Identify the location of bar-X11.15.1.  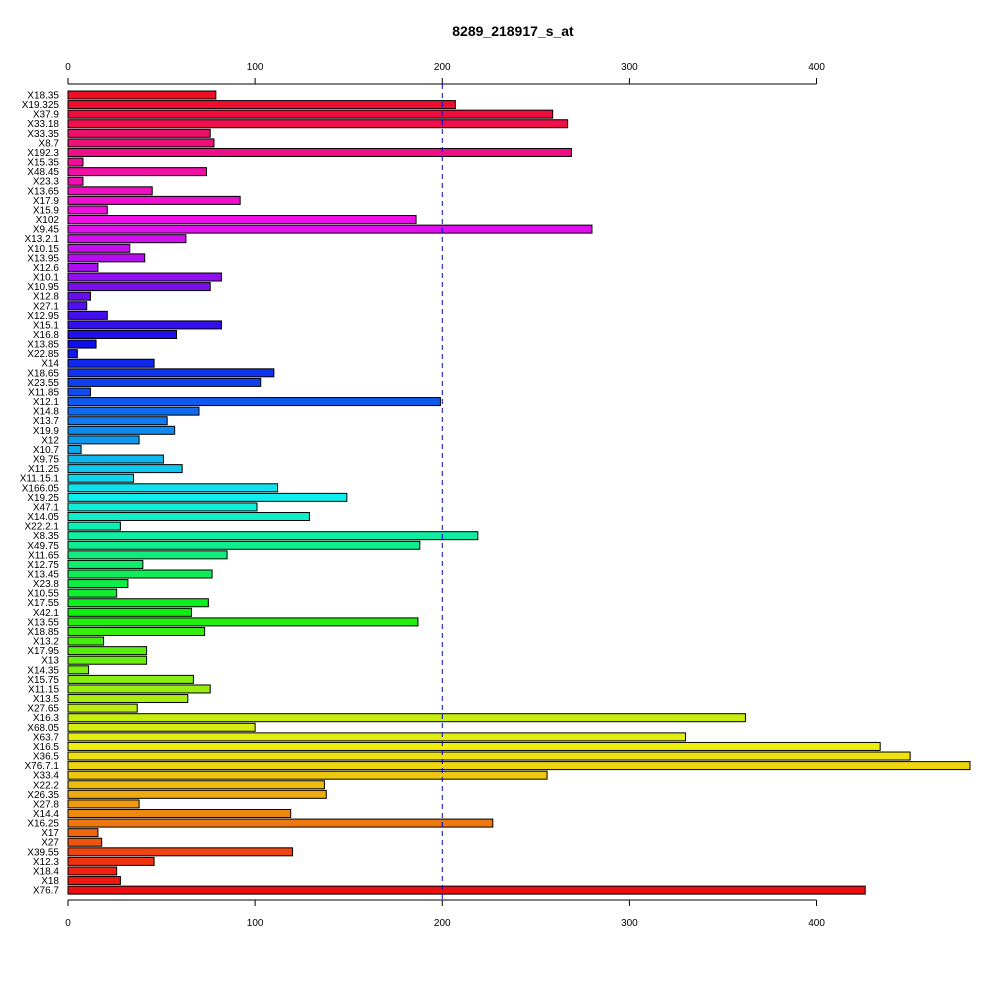
(100, 478).